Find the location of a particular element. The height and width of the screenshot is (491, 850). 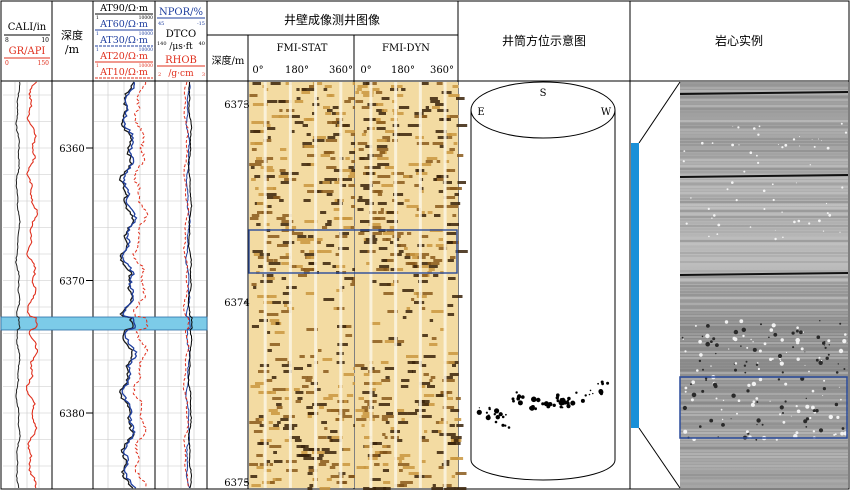

dtco-label: DTCO is located at coordinates (181, 34).